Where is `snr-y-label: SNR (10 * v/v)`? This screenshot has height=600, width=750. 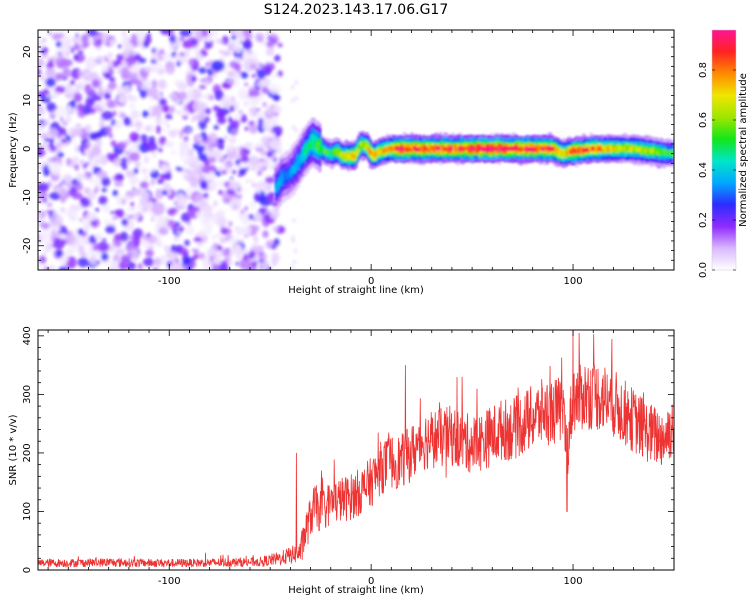
snr-y-label: SNR (10 * v/v) is located at coordinates (13, 449).